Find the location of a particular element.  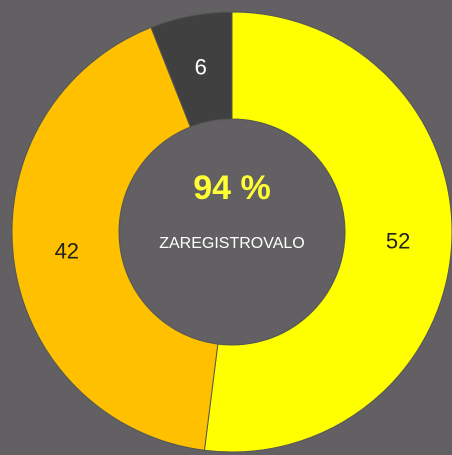

data-label: 42 is located at coordinates (67, 251).